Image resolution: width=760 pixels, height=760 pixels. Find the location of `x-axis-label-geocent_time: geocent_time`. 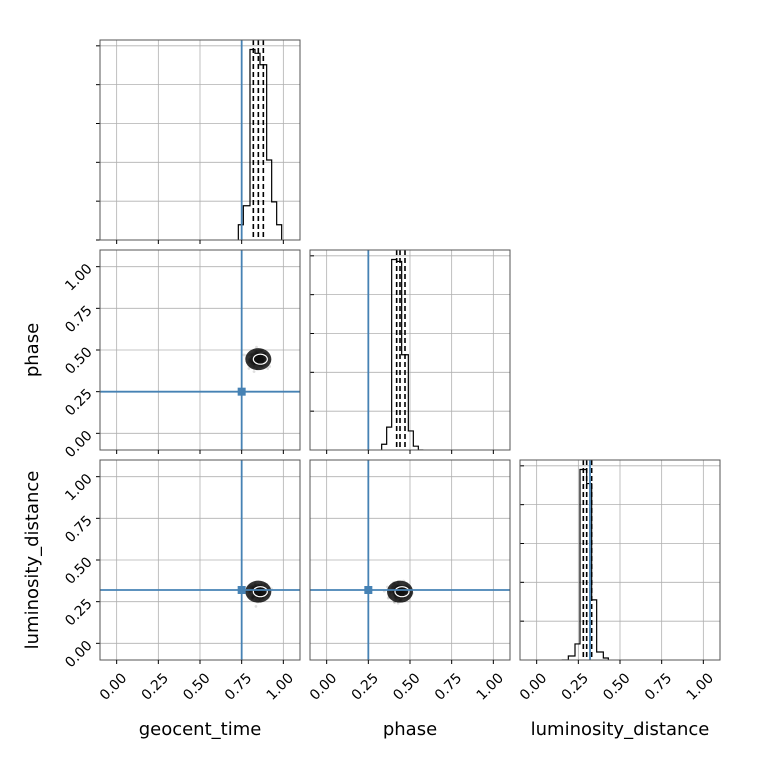

x-axis-label-geocent_time: geocent_time is located at coordinates (200, 729).